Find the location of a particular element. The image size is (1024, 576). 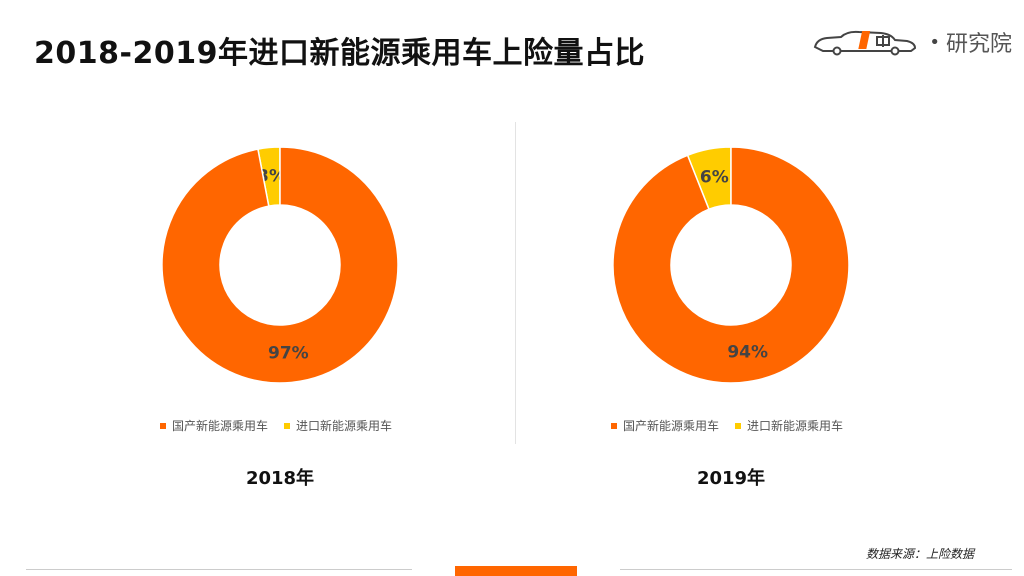

data-label-domestic: 97% is located at coordinates (288, 354).